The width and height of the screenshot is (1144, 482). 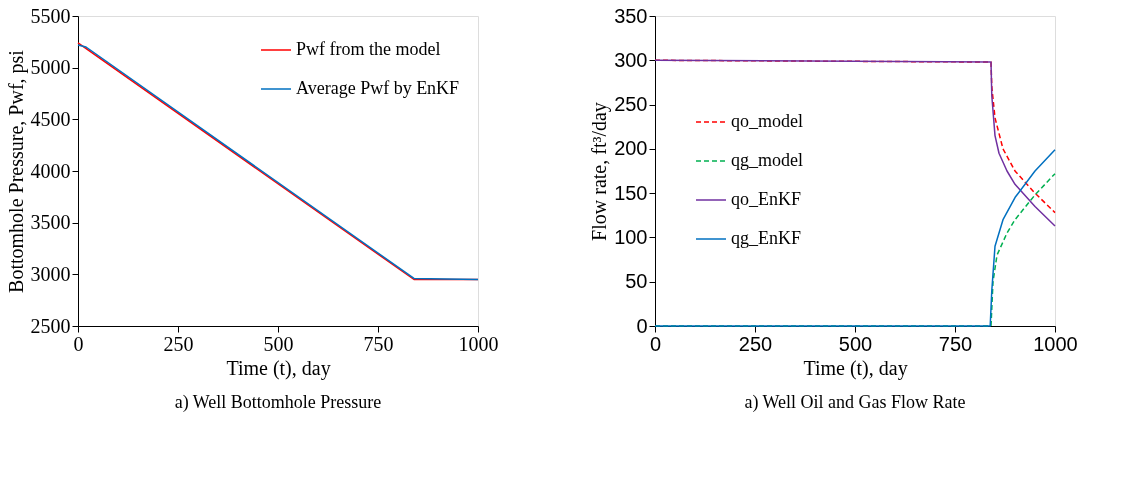 What do you see at coordinates (378, 88) in the screenshot?
I see `legend-label: Average Pwf by EnKF` at bounding box center [378, 88].